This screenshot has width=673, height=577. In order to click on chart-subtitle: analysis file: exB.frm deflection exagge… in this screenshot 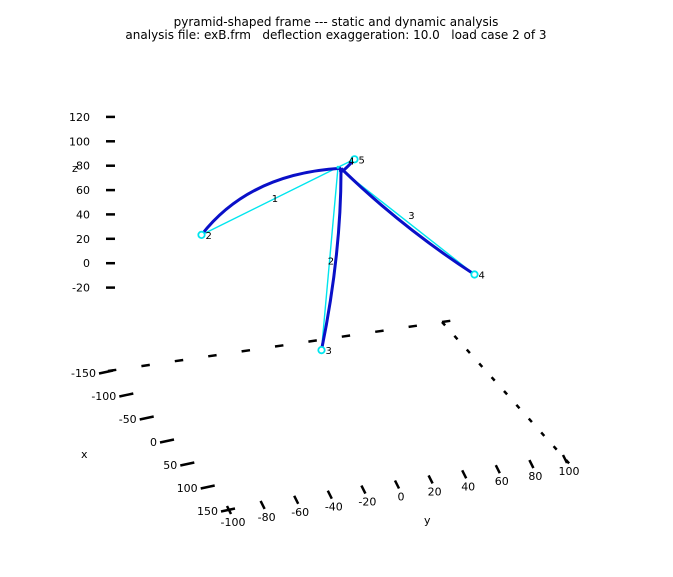, I will do `click(335, 35)`.